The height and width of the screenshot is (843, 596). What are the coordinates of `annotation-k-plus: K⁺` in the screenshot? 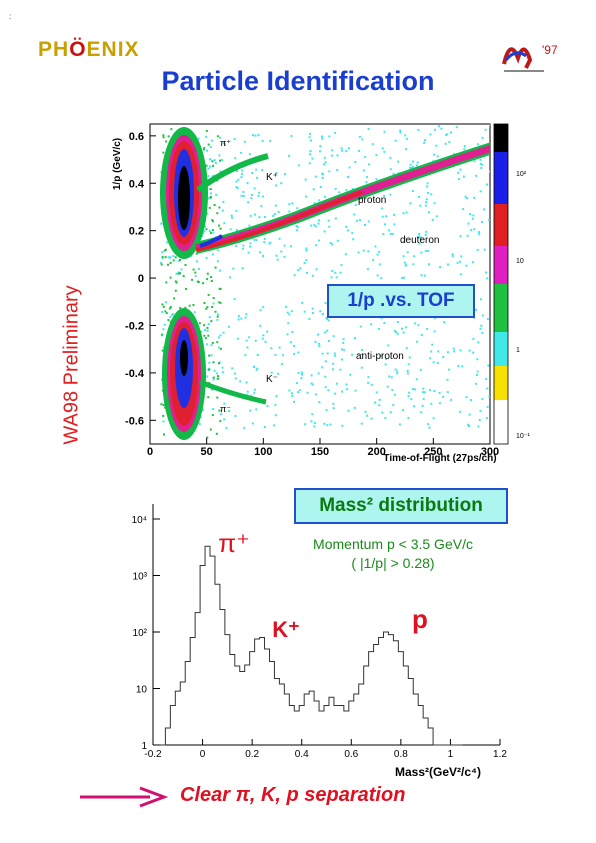 It's located at (272, 177).